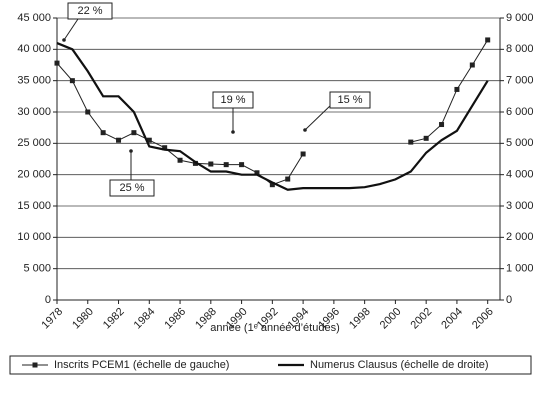 Image resolution: width=541 pixels, height=402 pixels. I want to click on x-axis-label: année (1ᵉ année d’études), so click(274, 328).